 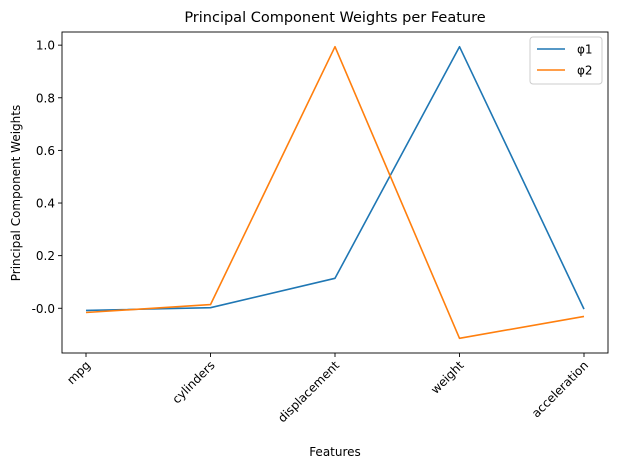 What do you see at coordinates (45, 256) in the screenshot?
I see `y-tick-label: 0.2` at bounding box center [45, 256].